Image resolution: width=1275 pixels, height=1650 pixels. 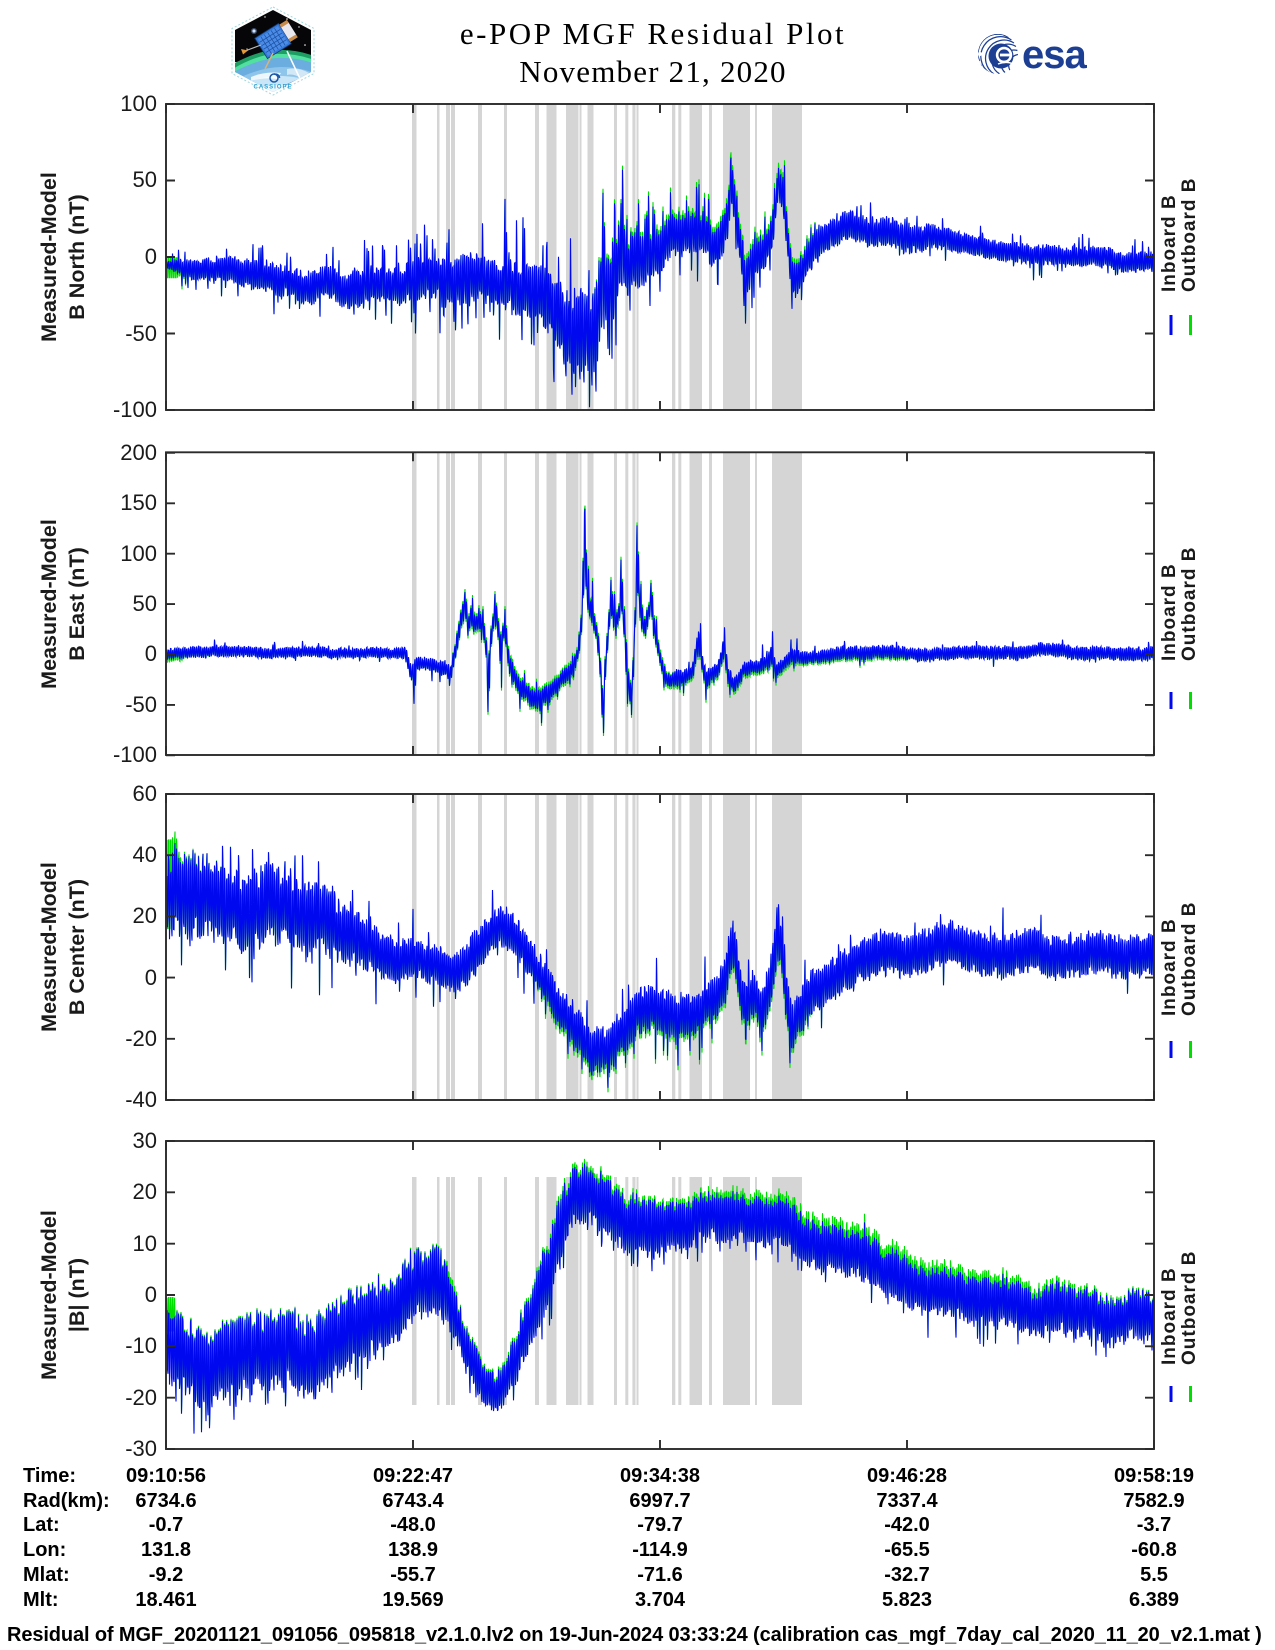 I want to click on svg-text: CASSIOPE, so click(x=272, y=88).